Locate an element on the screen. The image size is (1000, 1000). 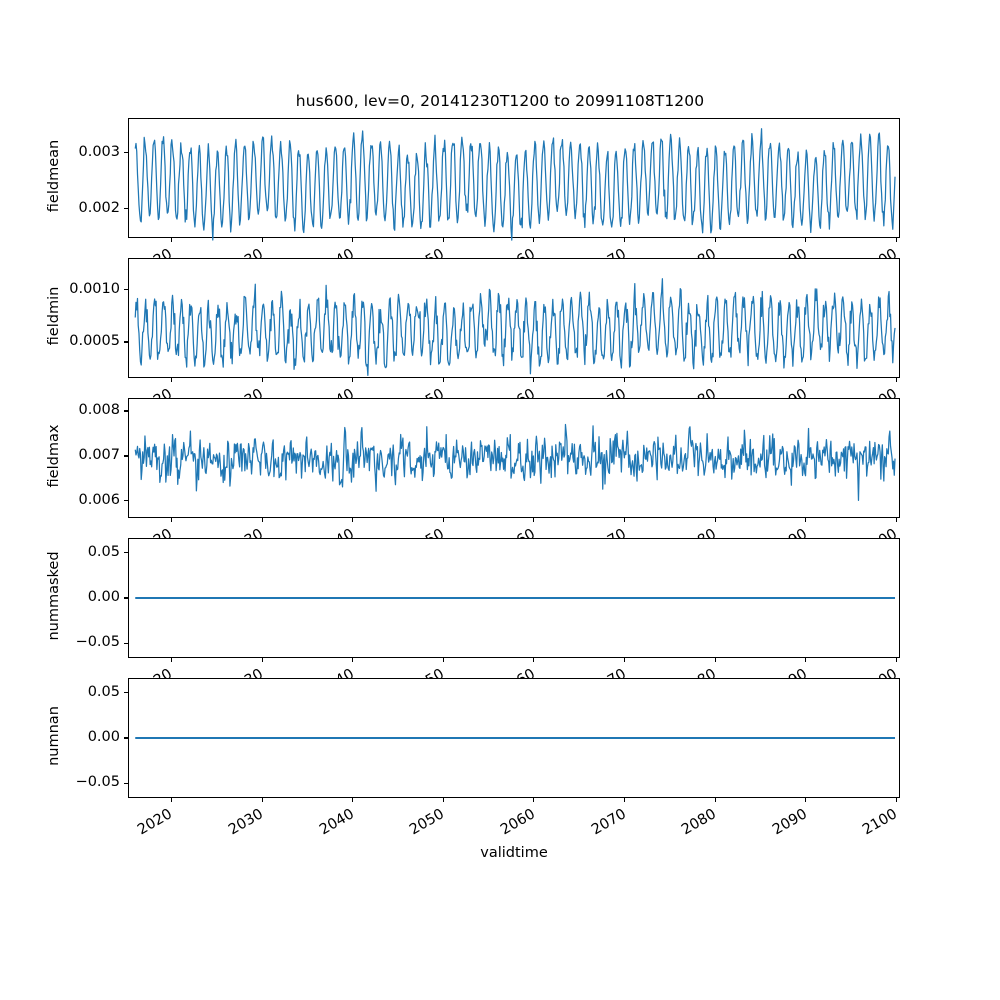
y-tick-label-fieldmax-1: 0.007 is located at coordinates (99, 454).